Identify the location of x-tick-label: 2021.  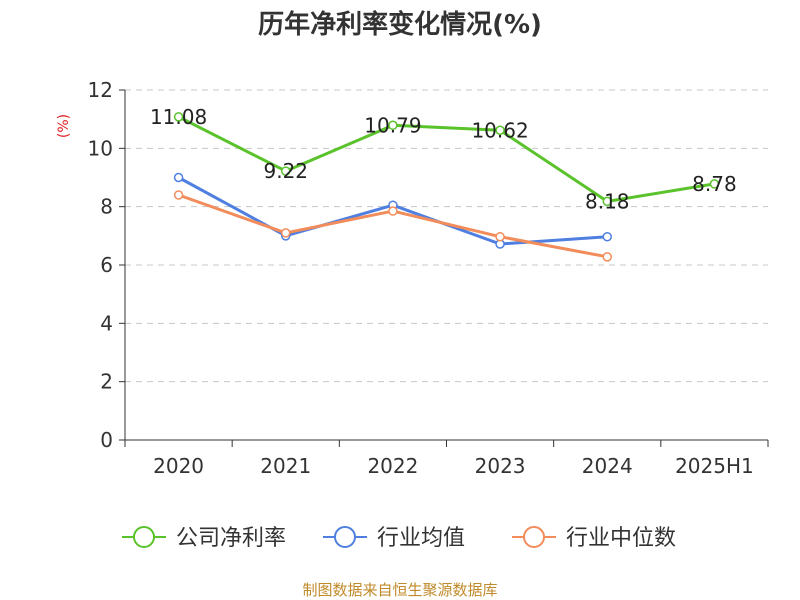
(285, 466).